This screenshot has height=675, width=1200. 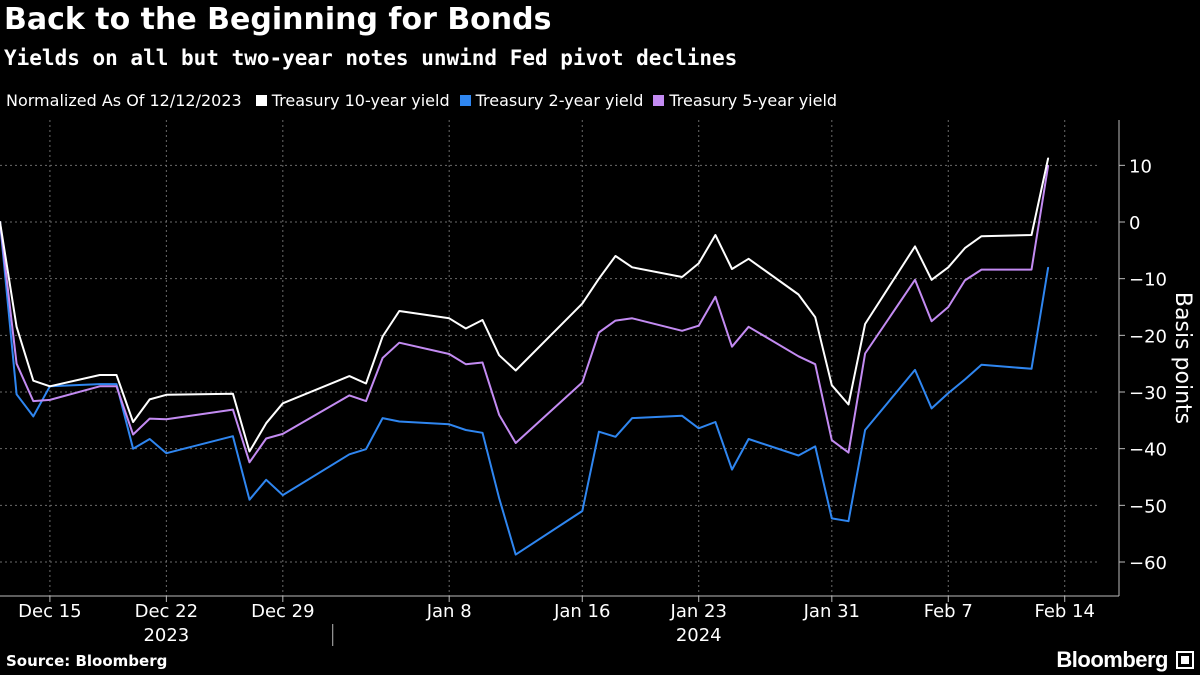 What do you see at coordinates (1112, 659) in the screenshot?
I see `brand-name: Bloomberg` at bounding box center [1112, 659].